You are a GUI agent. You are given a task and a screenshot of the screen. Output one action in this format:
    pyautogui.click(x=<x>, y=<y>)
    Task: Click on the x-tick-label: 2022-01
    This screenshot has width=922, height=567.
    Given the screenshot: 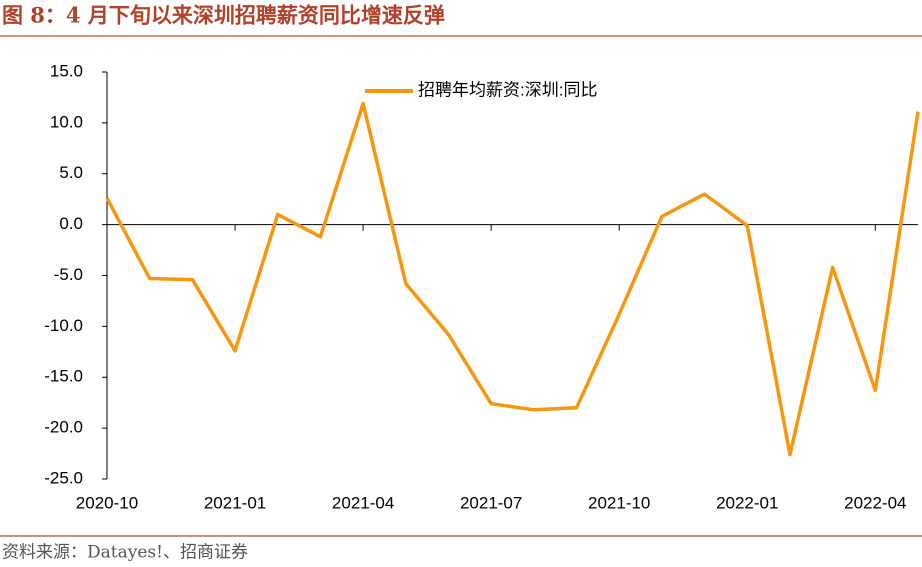 What is the action you would take?
    pyautogui.click(x=747, y=502)
    